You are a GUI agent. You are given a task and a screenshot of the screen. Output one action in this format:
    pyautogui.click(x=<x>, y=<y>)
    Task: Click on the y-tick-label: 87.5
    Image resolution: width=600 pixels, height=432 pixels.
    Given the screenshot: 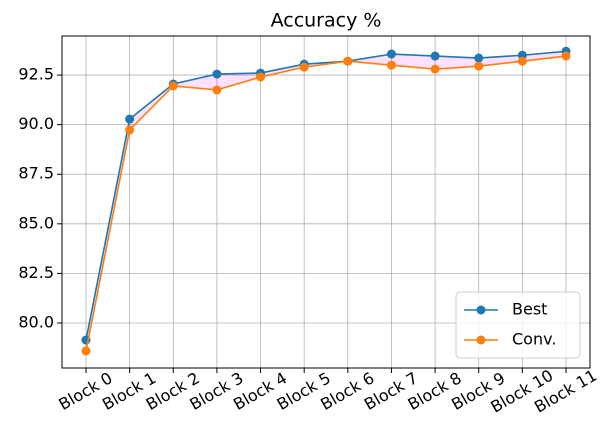 What is the action you would take?
    pyautogui.click(x=36, y=173)
    